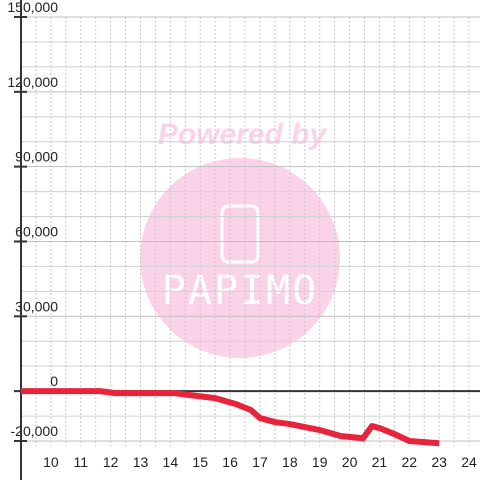  Describe the element at coordinates (260, 462) in the screenshot. I see `x-tick-label: 17` at that location.